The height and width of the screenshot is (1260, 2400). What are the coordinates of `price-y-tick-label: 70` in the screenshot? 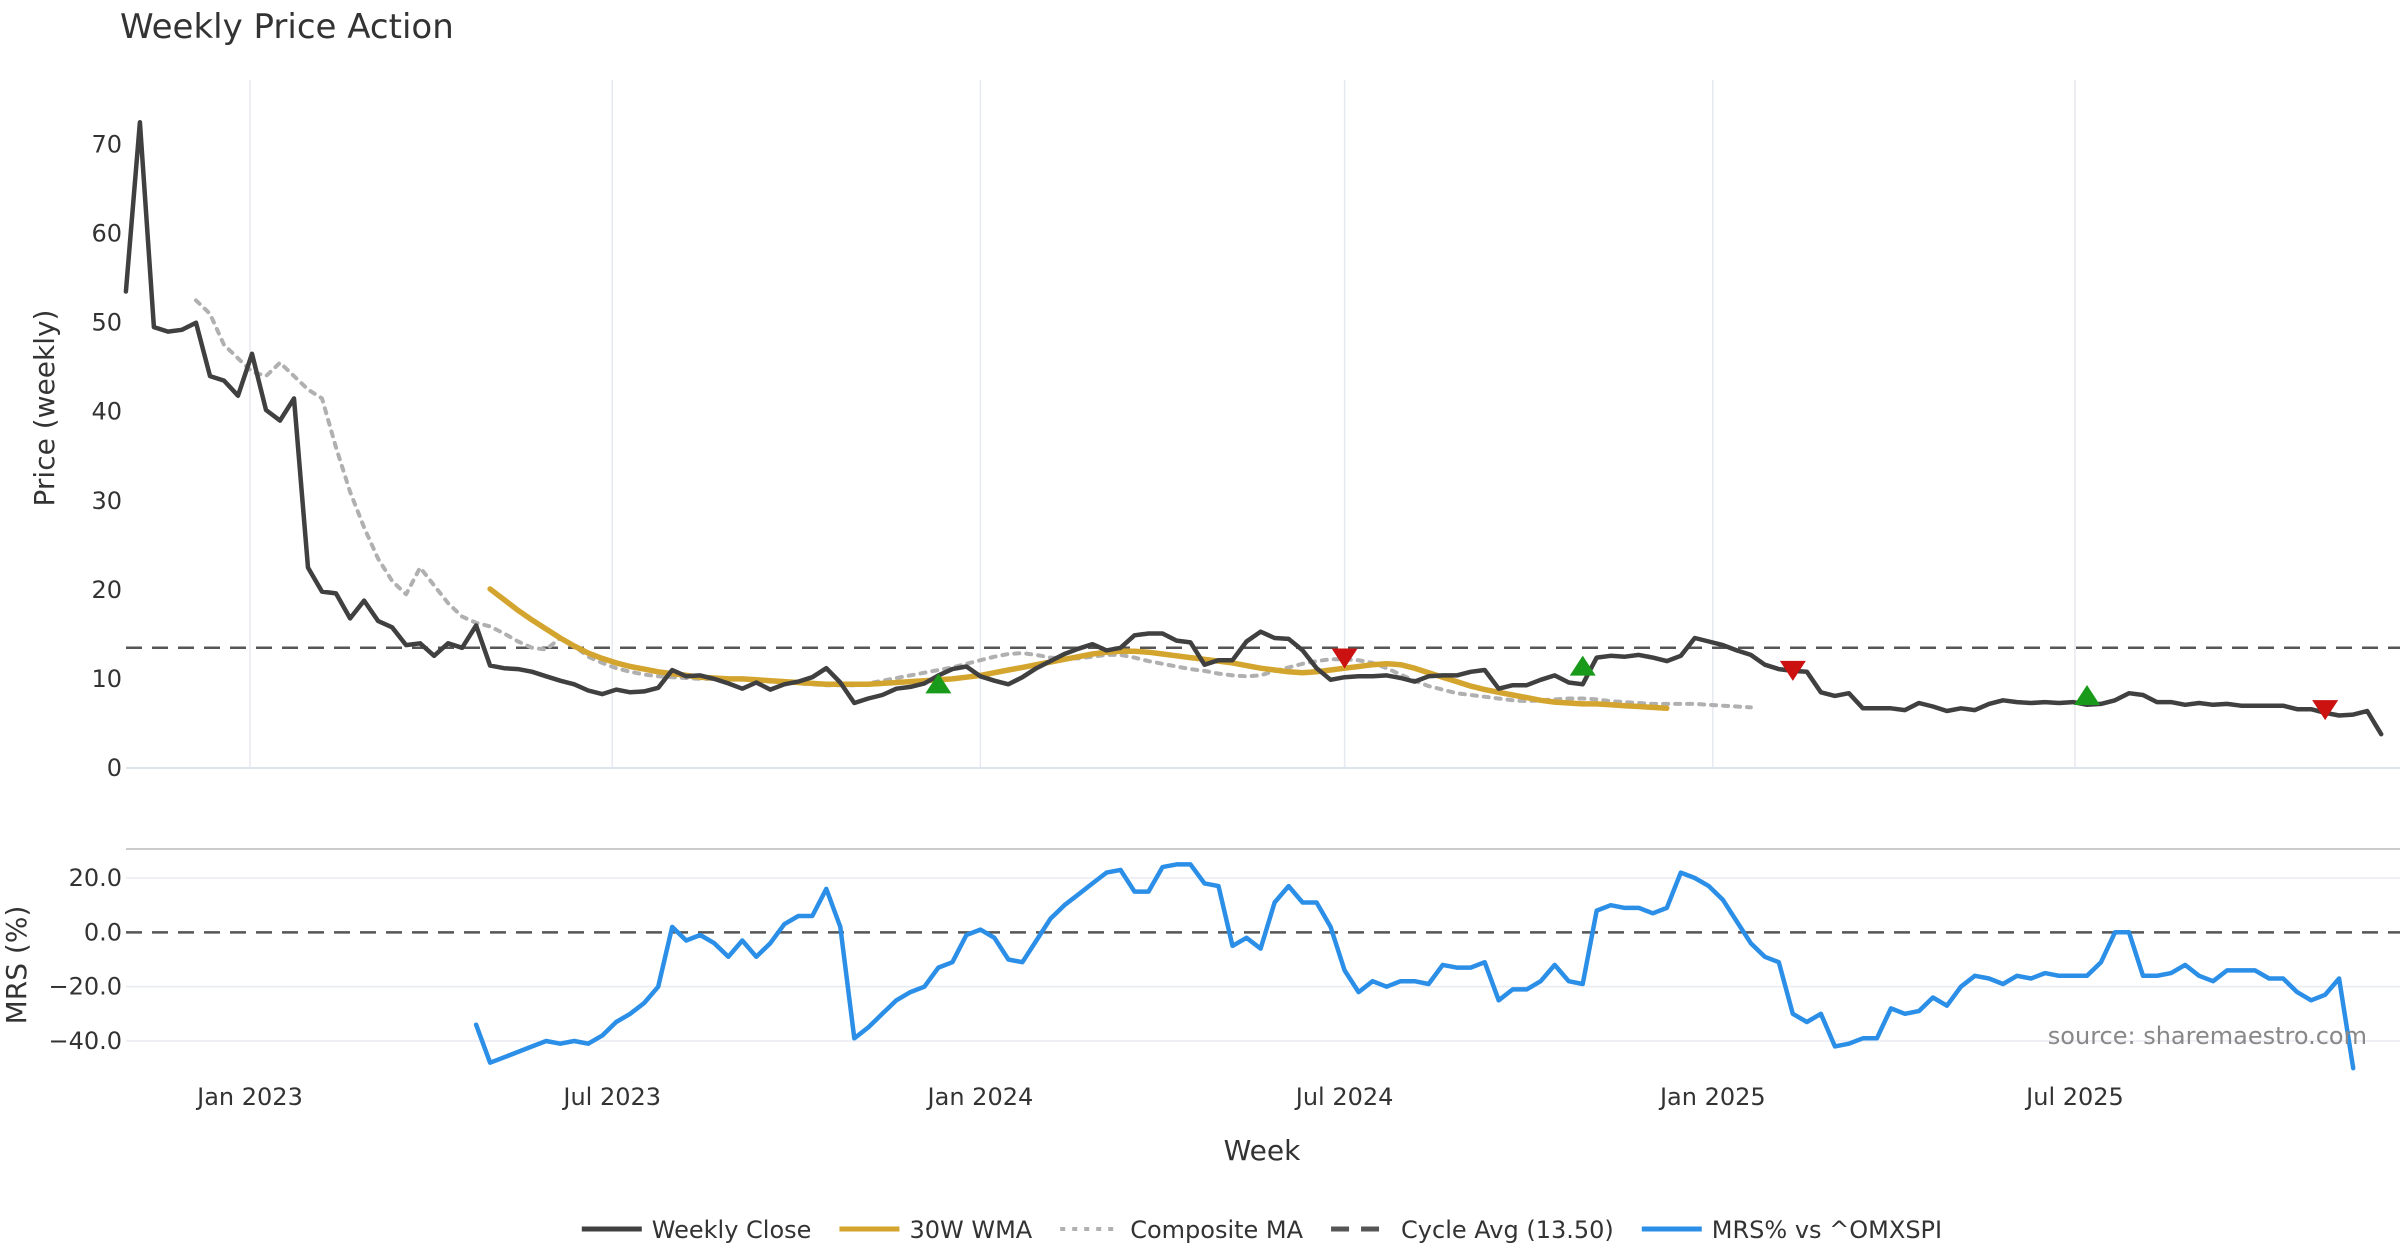 It's located at (106, 145).